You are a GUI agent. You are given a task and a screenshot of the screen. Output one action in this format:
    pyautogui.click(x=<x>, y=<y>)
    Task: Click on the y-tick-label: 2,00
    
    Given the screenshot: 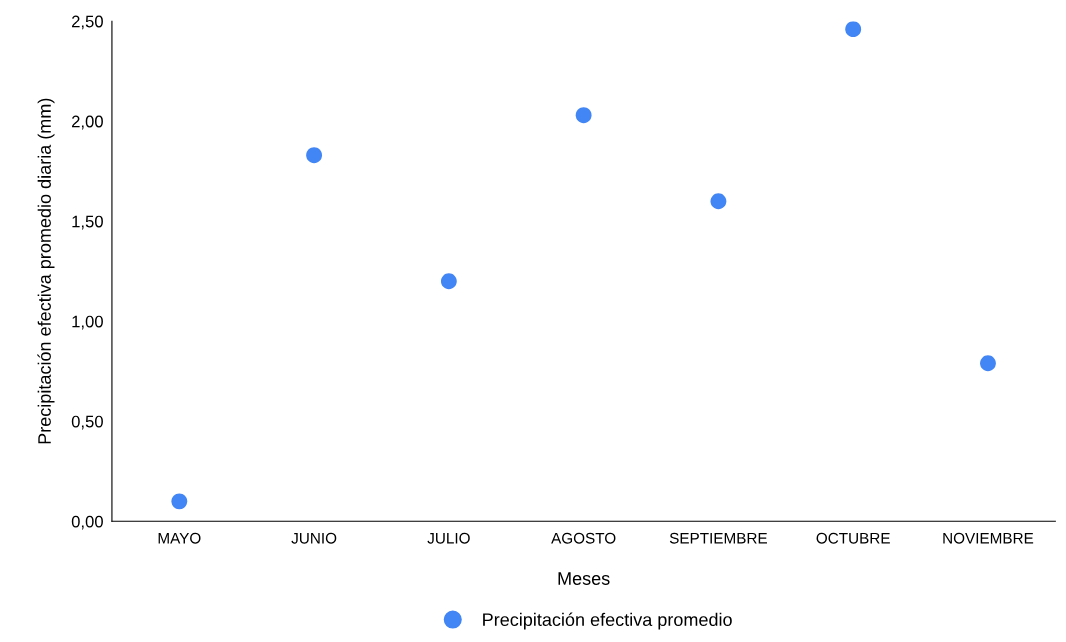 What is the action you would take?
    pyautogui.click(x=87, y=122)
    